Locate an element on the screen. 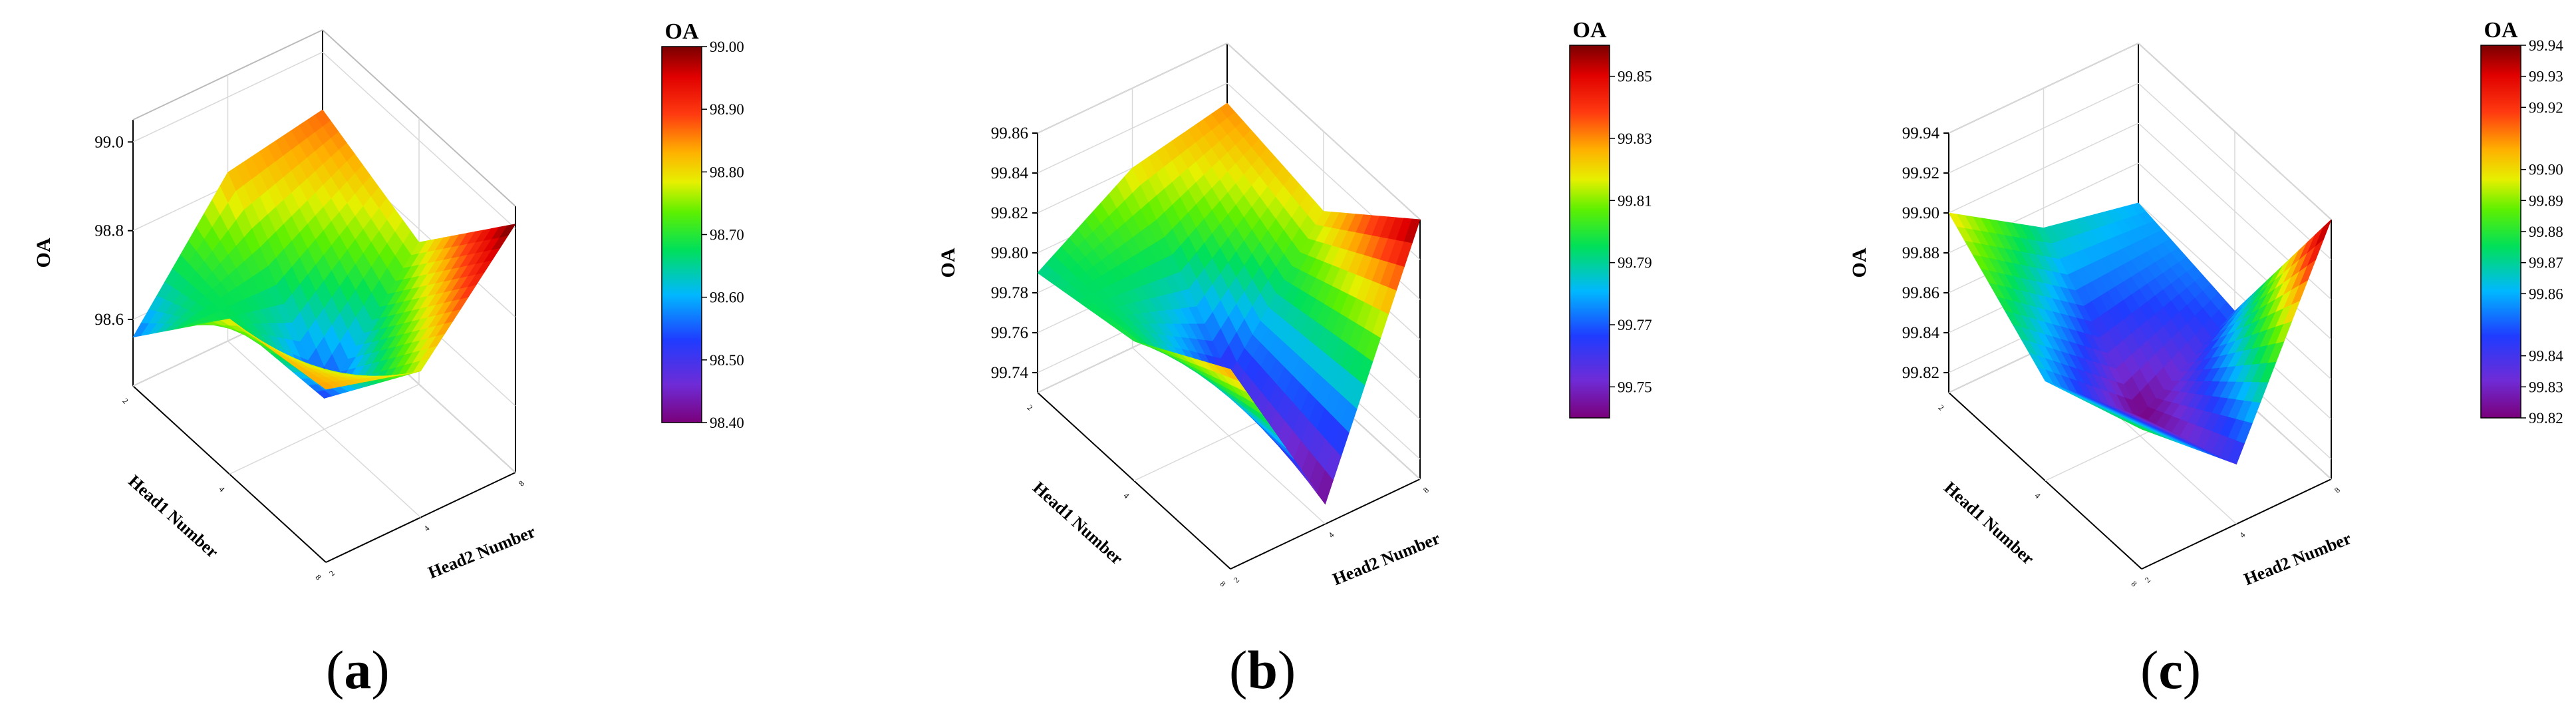 This screenshot has width=2576, height=726. surface-c is located at coordinates (2140, 333).